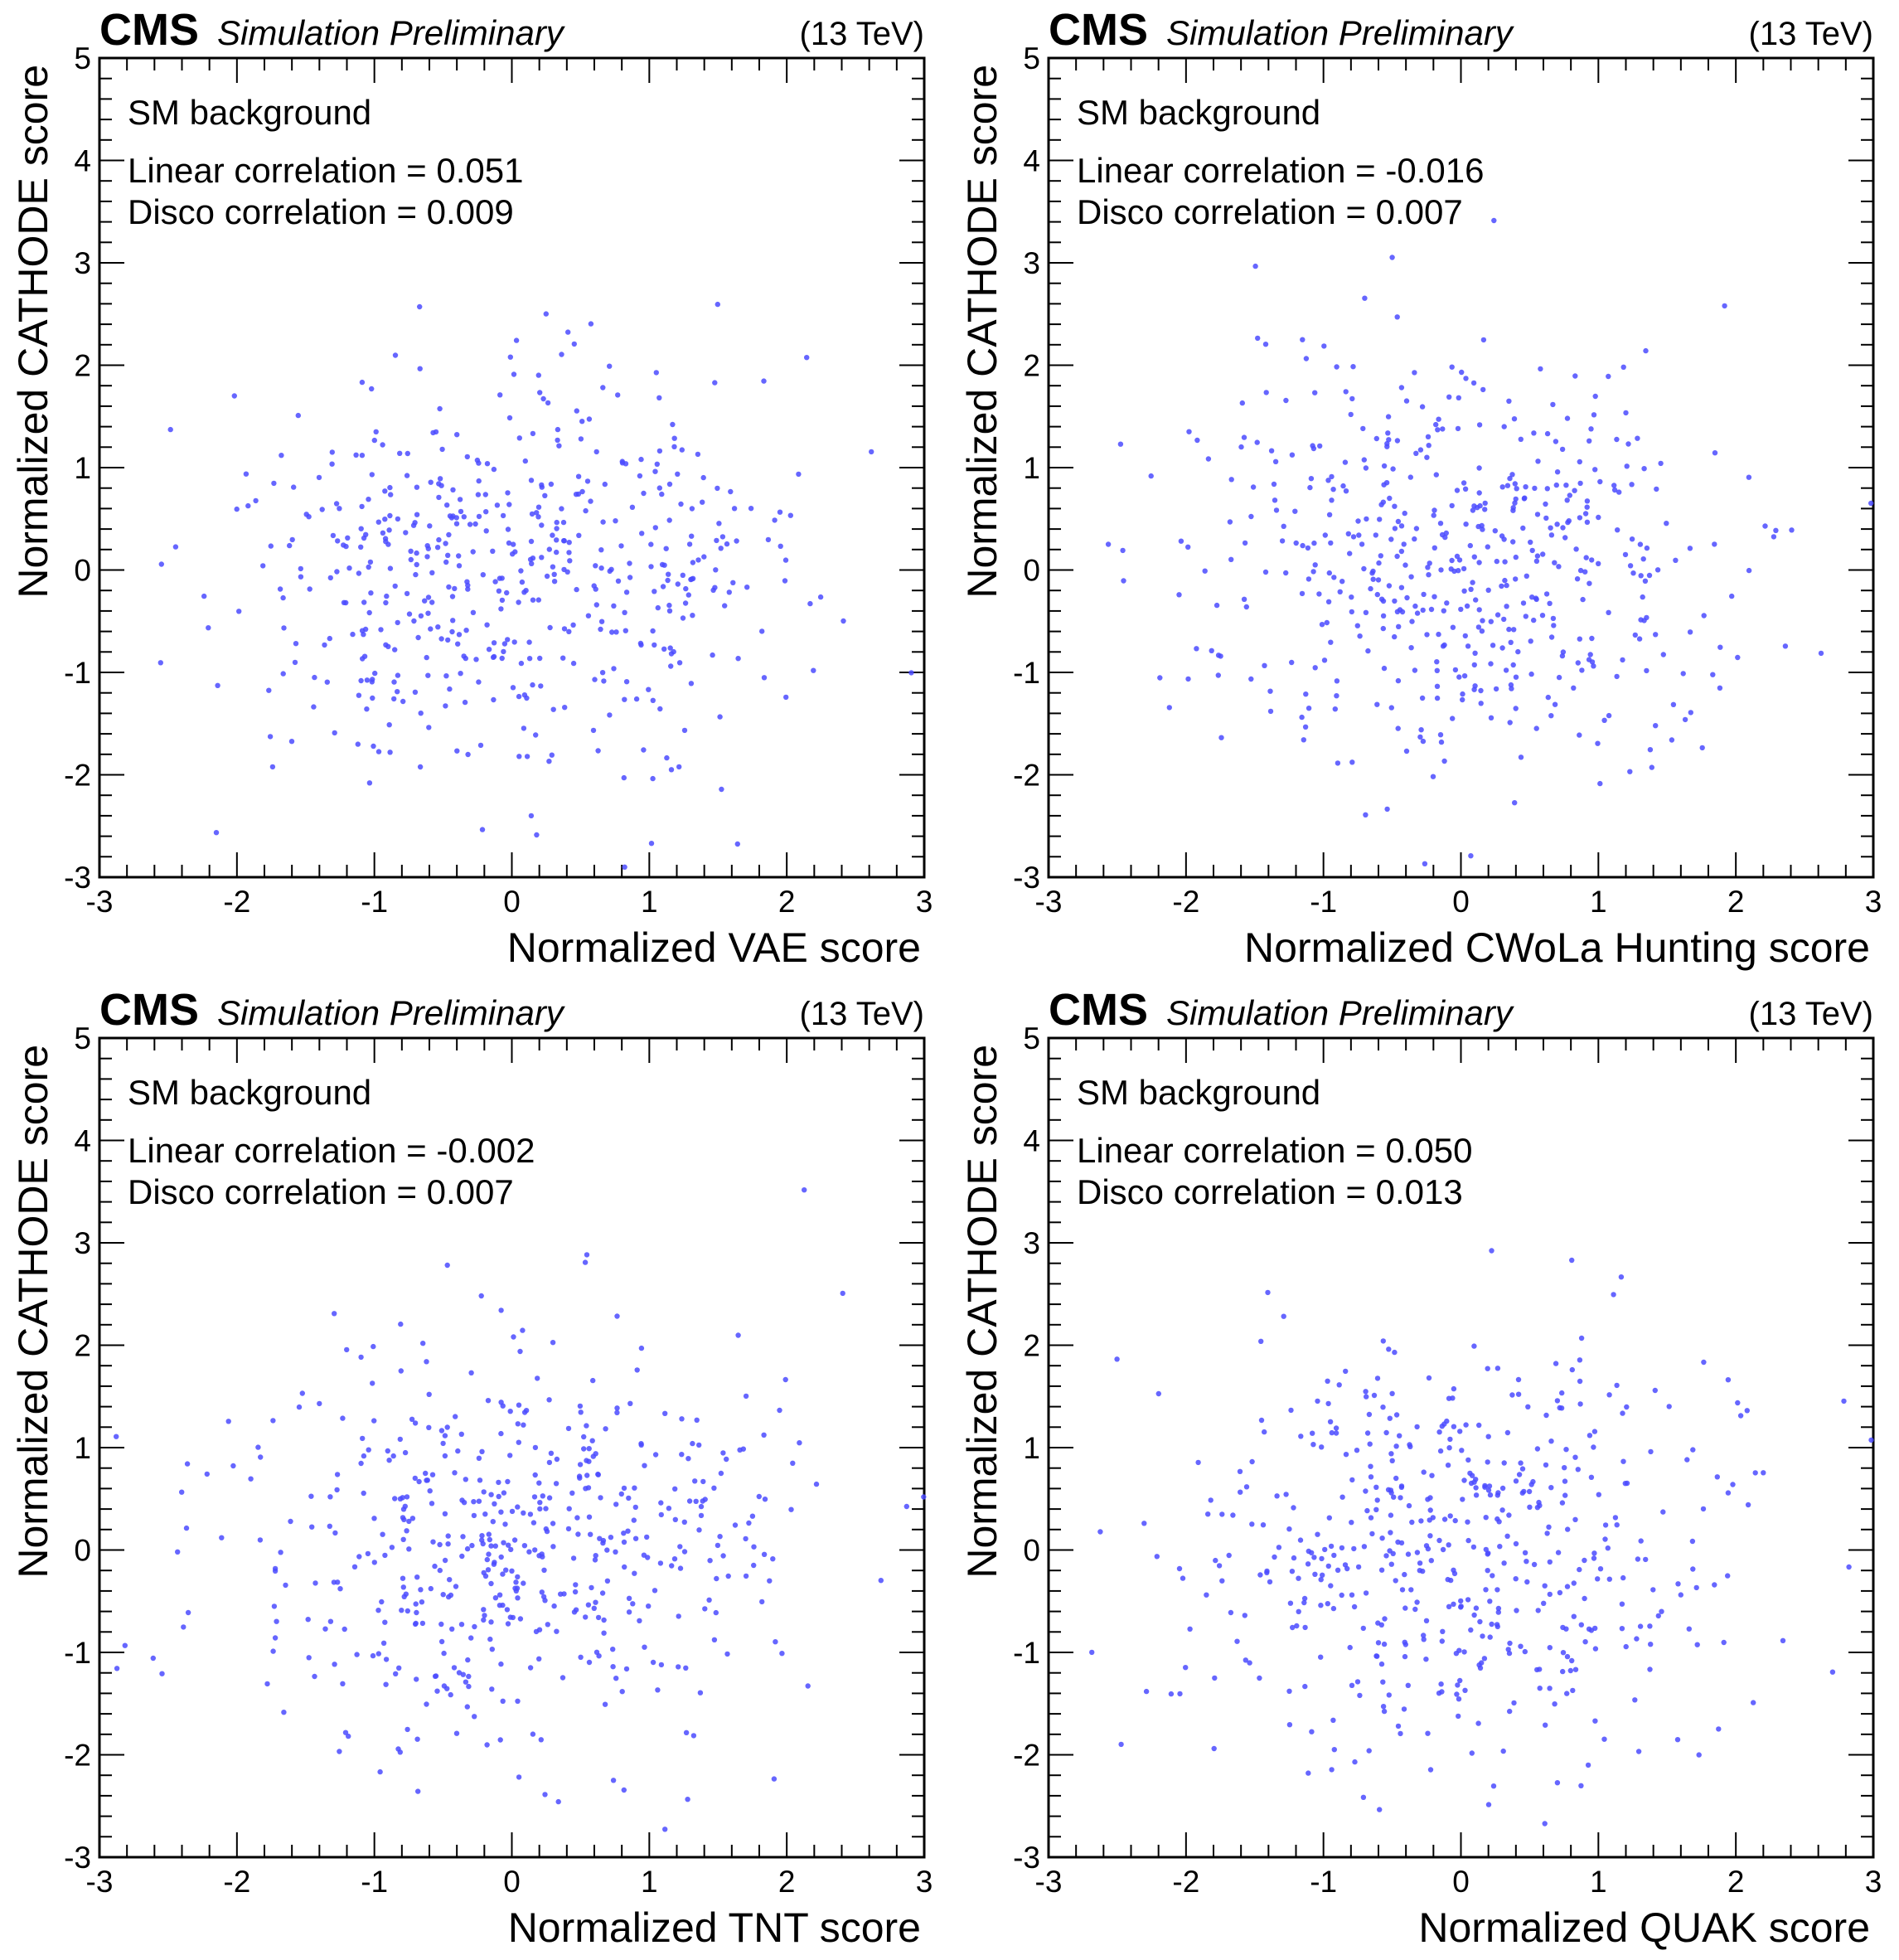 The width and height of the screenshot is (1899, 1960). I want to click on x-tick-label: -1, so click(1323, 1882).